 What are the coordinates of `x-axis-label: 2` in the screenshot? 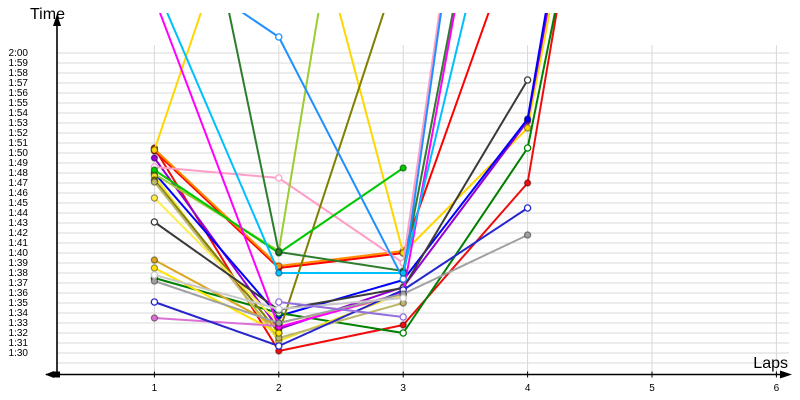 It's located at (279, 388).